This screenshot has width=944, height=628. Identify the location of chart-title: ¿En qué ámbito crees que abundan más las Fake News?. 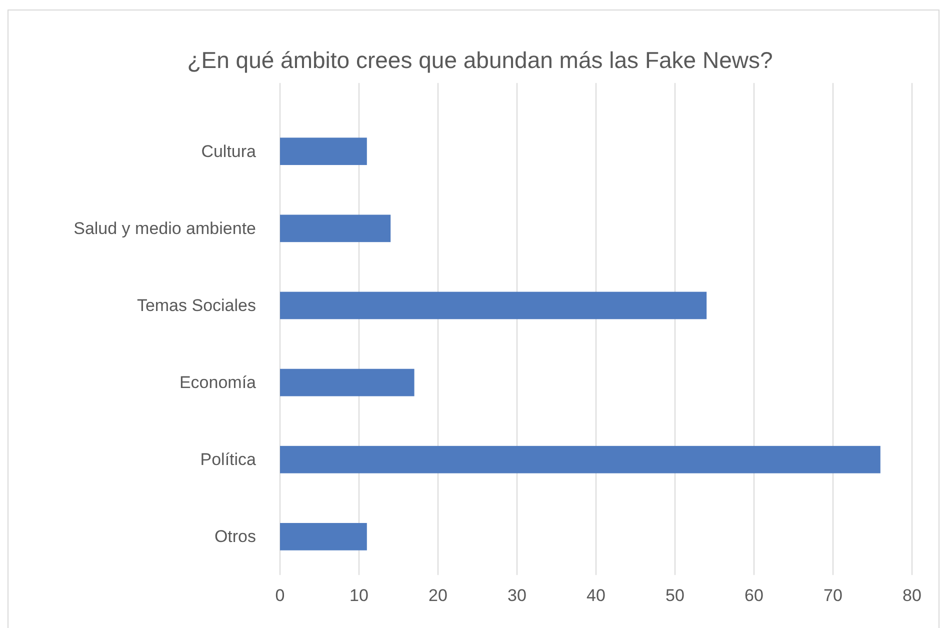
(480, 60).